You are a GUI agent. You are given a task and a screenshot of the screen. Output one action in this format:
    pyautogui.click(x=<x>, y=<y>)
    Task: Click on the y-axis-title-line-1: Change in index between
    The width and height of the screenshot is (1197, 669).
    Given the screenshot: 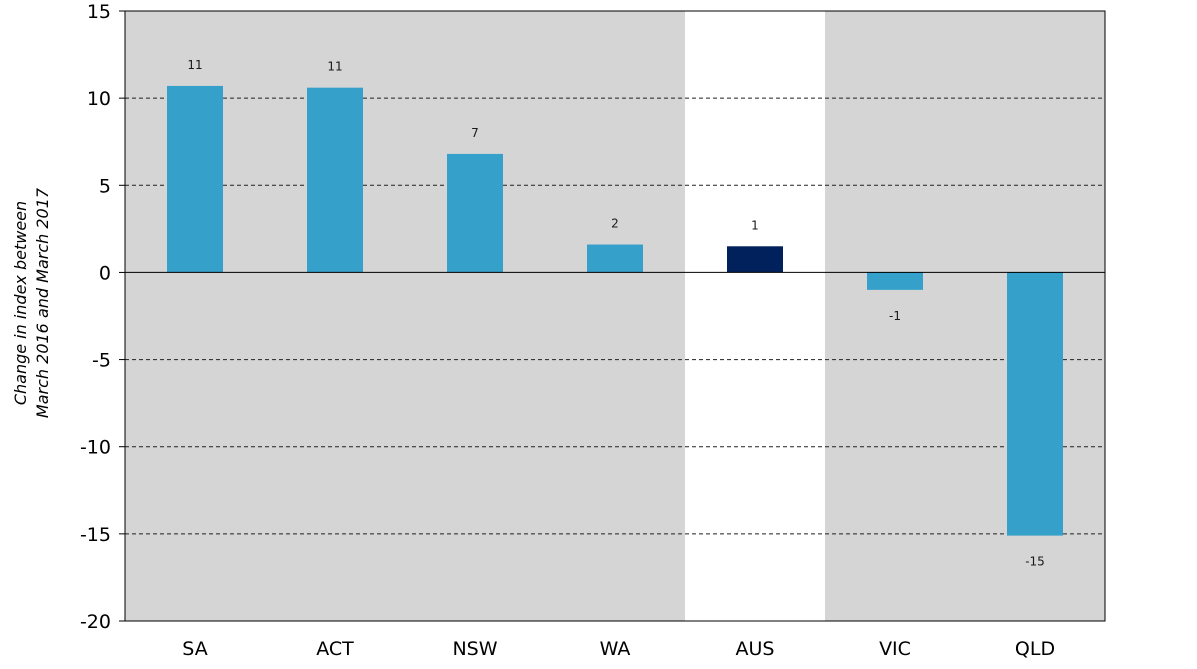 What is the action you would take?
    pyautogui.click(x=20, y=303)
    